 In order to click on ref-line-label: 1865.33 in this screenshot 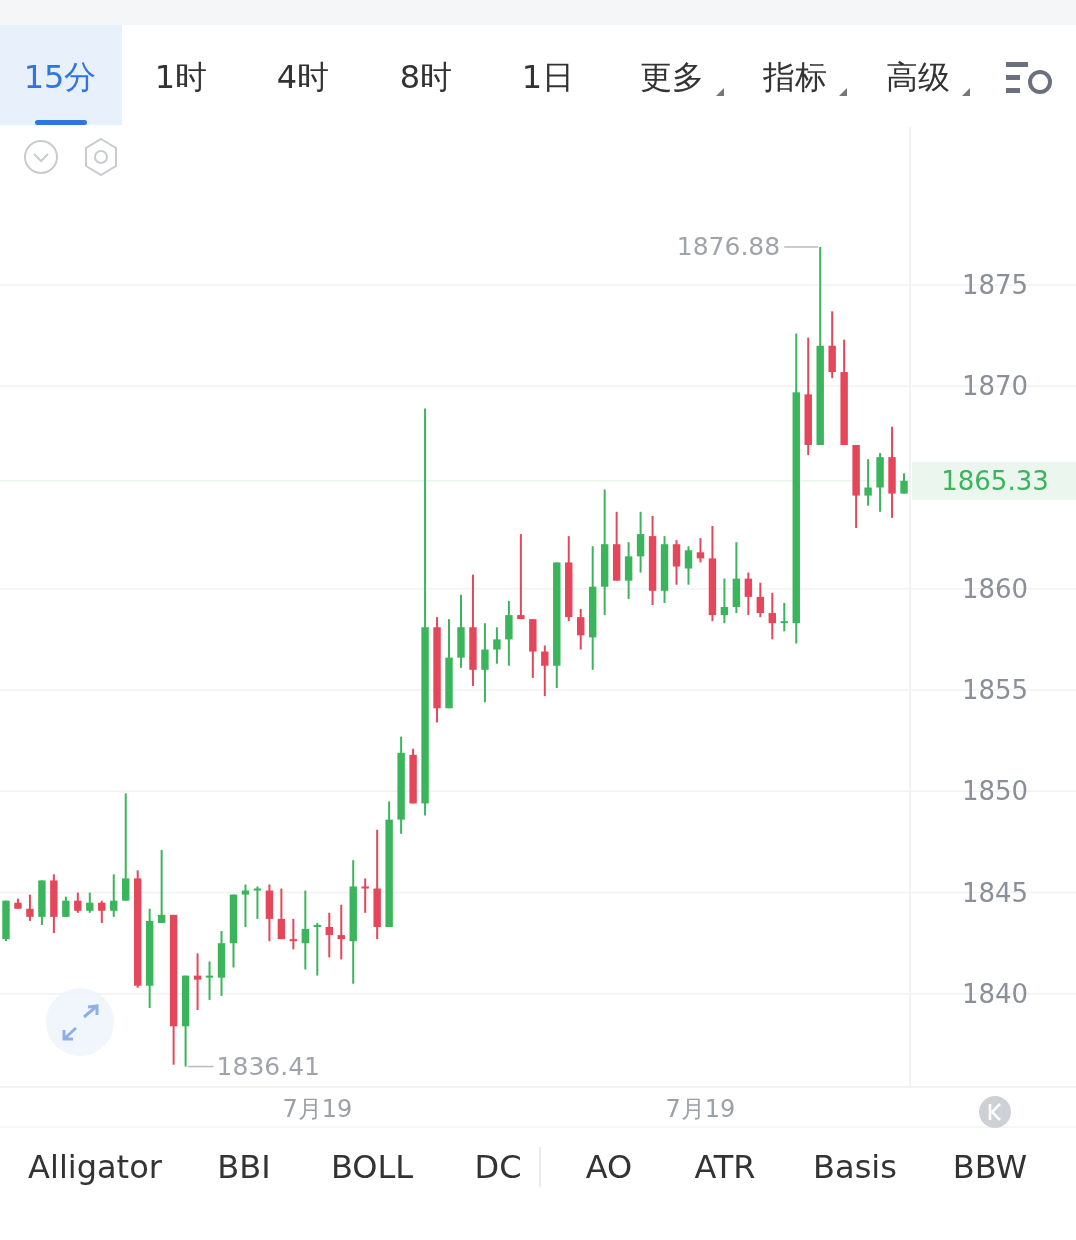, I will do `click(995, 480)`.